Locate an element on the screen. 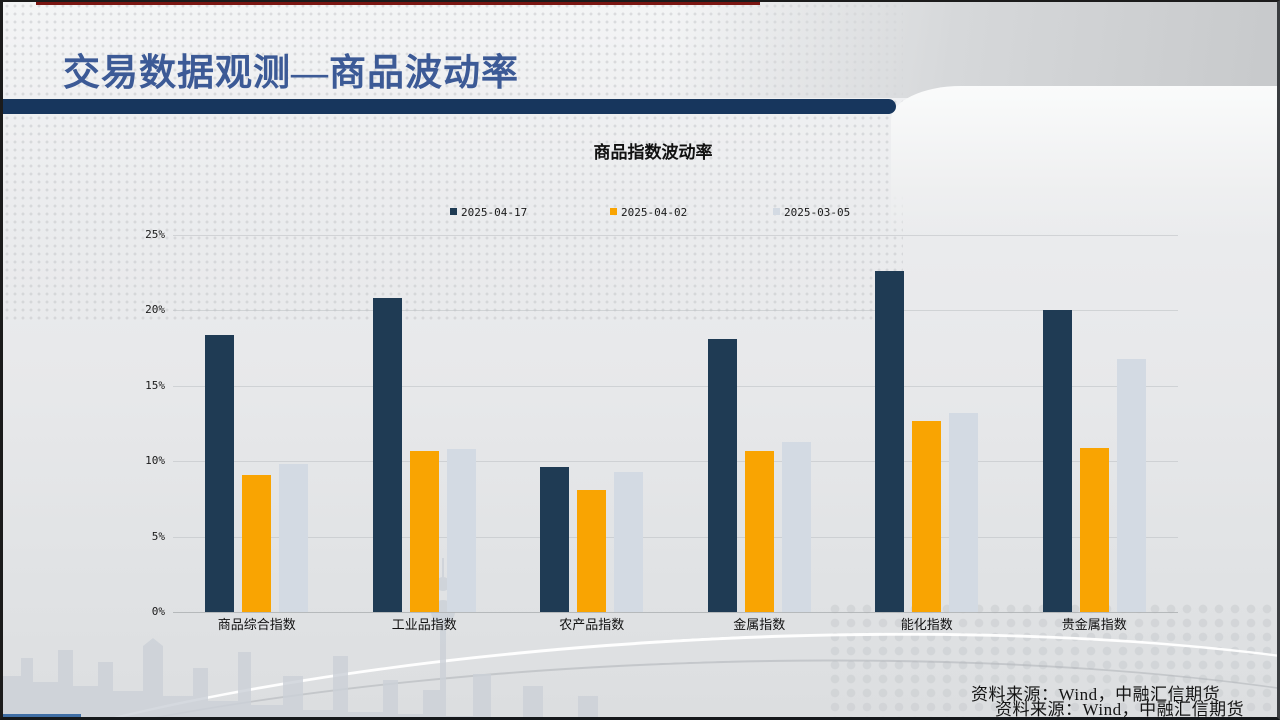 The image size is (1280, 720). gridline-5% is located at coordinates (675, 537).